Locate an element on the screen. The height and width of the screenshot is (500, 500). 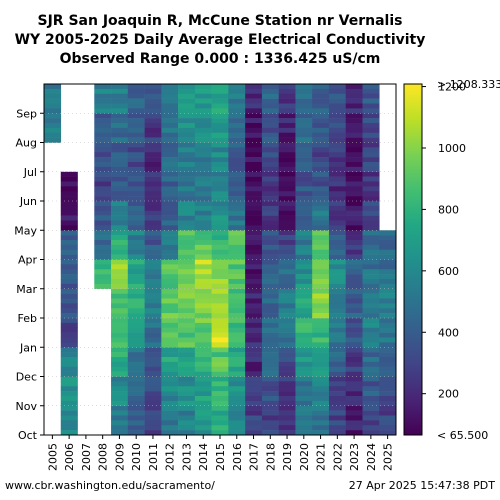
footer-timestamp: 27 Apr 2025 15:47:38 PDT is located at coordinates (421, 485).